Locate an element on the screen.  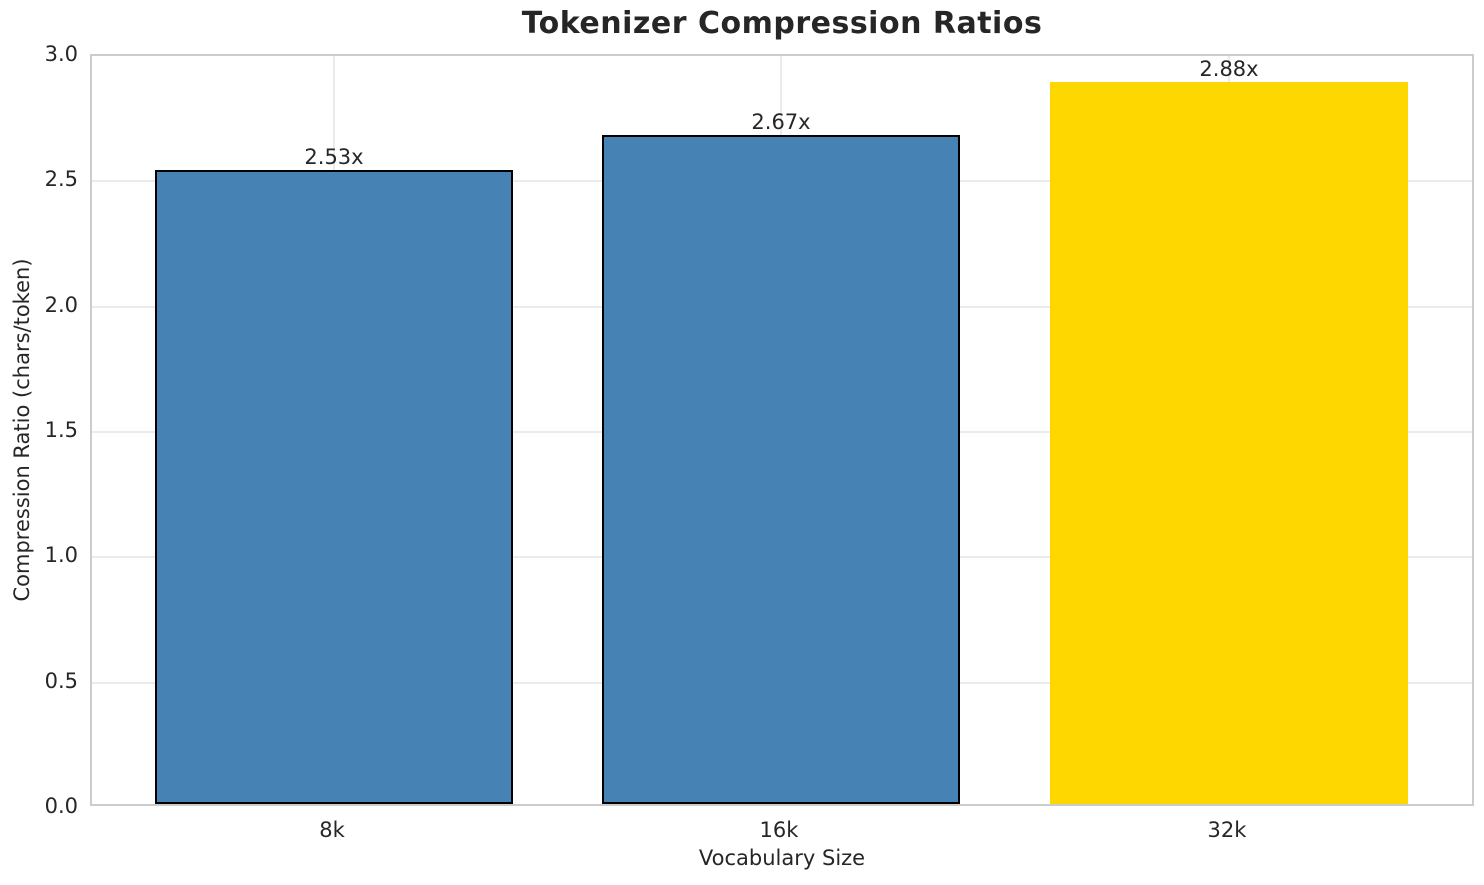
bar-value-label: 2.53x is located at coordinates (334, 157).